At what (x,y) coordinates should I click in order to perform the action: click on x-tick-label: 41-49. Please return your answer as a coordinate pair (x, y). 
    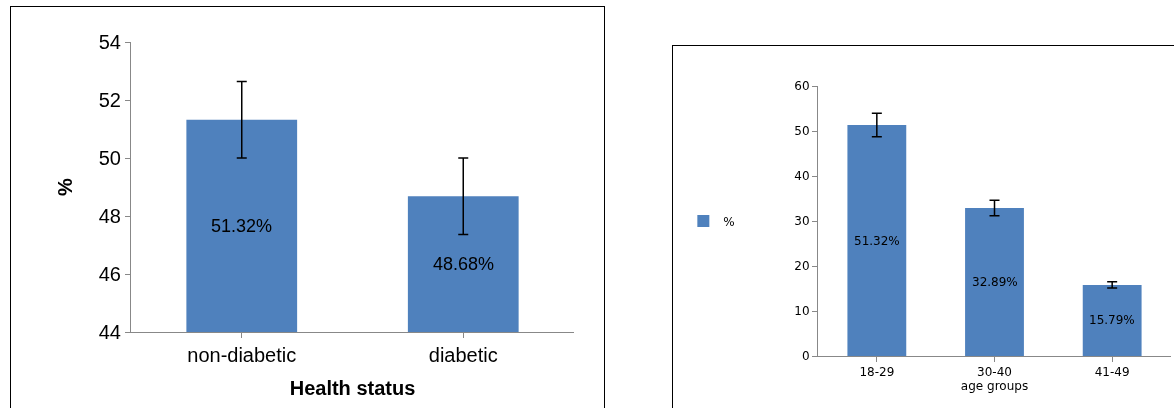
    Looking at the image, I should click on (1112, 372).